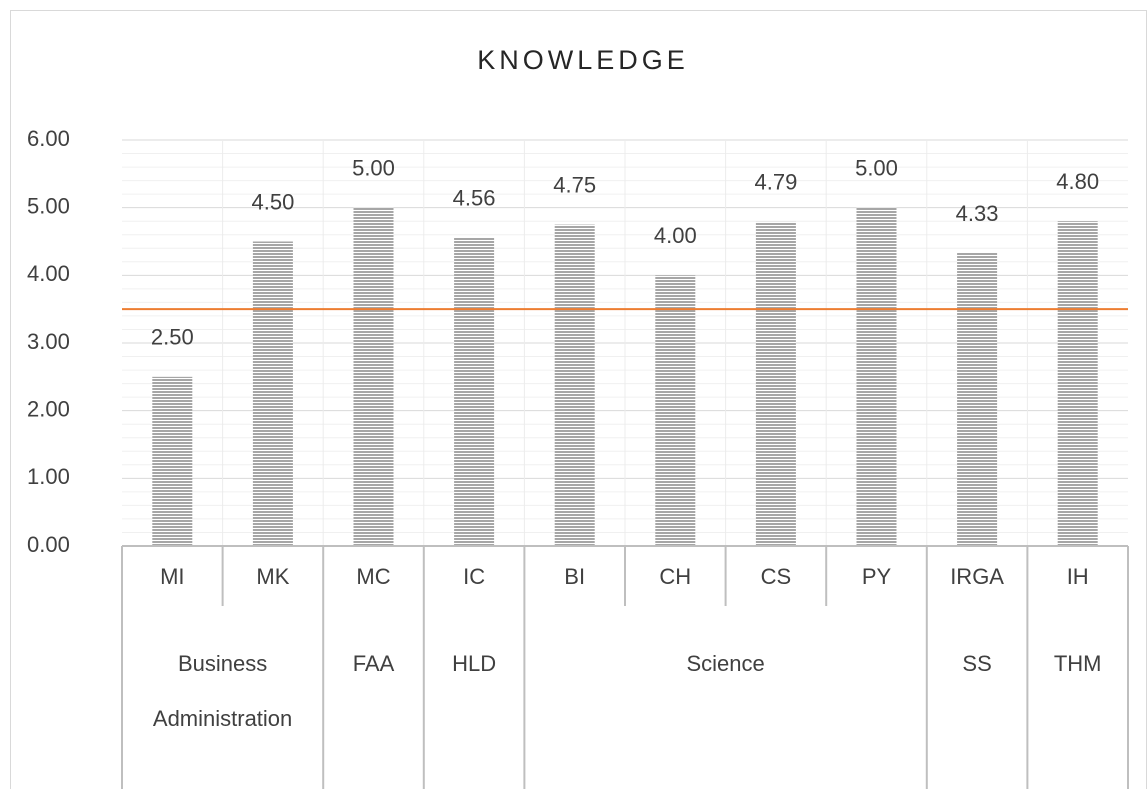  I want to click on group-label-box: THM, so click(1077, 663).